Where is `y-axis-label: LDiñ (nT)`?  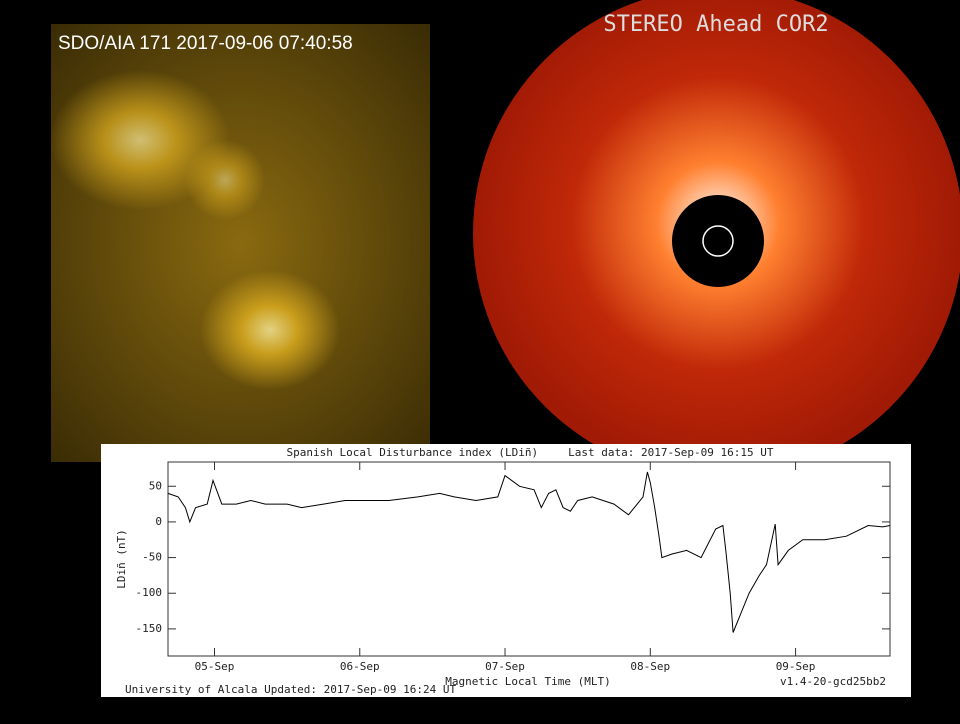 y-axis-label: LDiñ (nT) is located at coordinates (121, 559).